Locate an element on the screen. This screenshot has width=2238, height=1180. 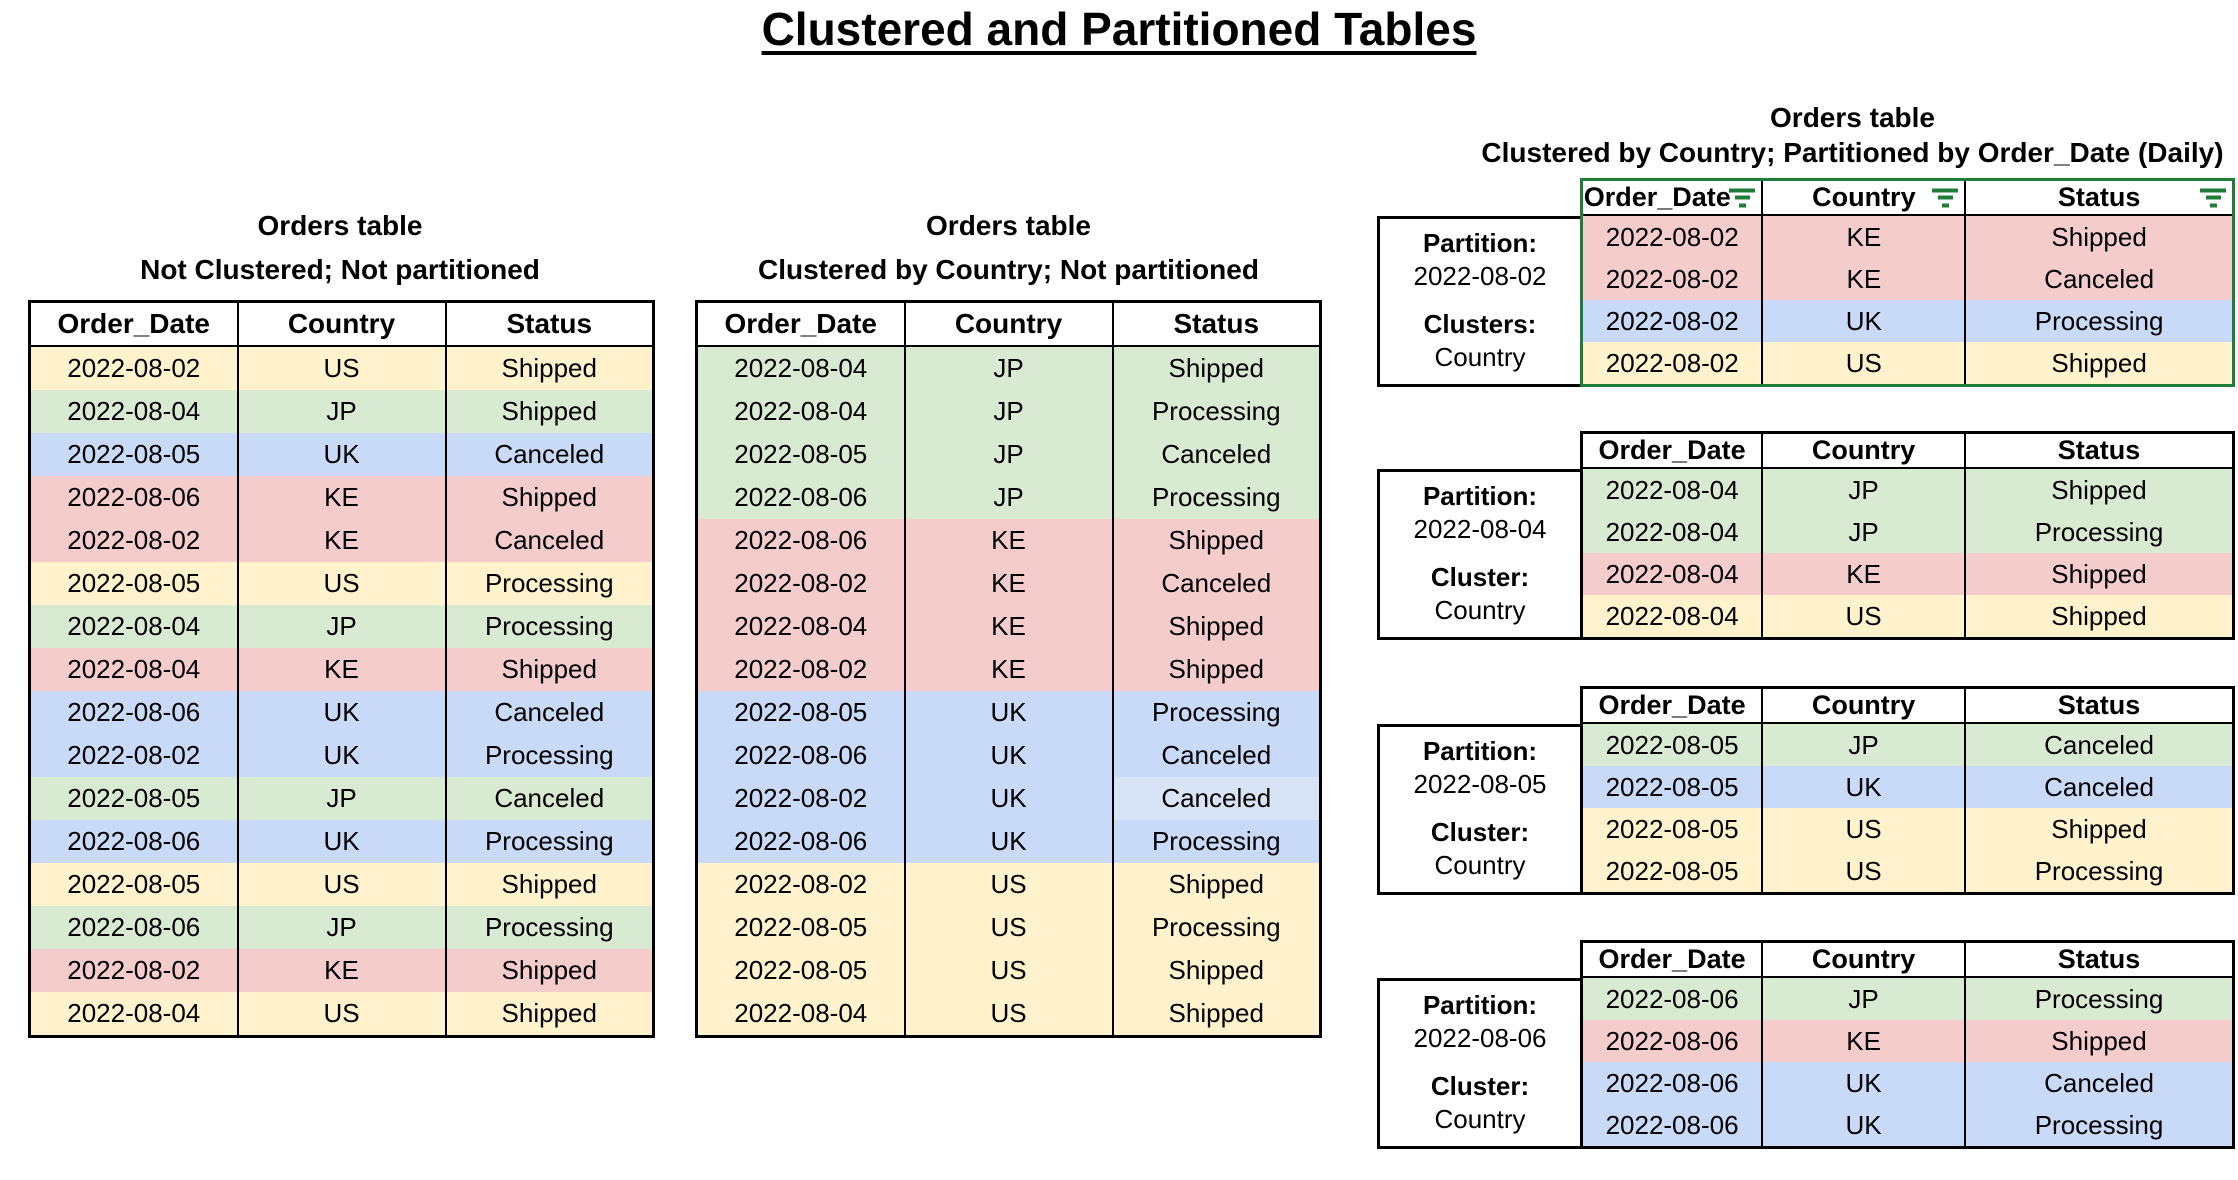
table-row: 2022-08-04 US Shipped is located at coordinates (341, 1014).